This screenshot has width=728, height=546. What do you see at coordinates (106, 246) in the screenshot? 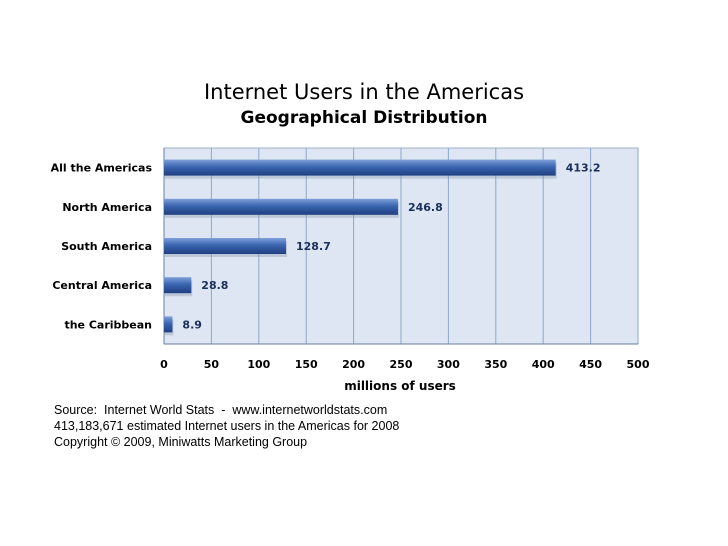
I see `category-label: South America` at bounding box center [106, 246].